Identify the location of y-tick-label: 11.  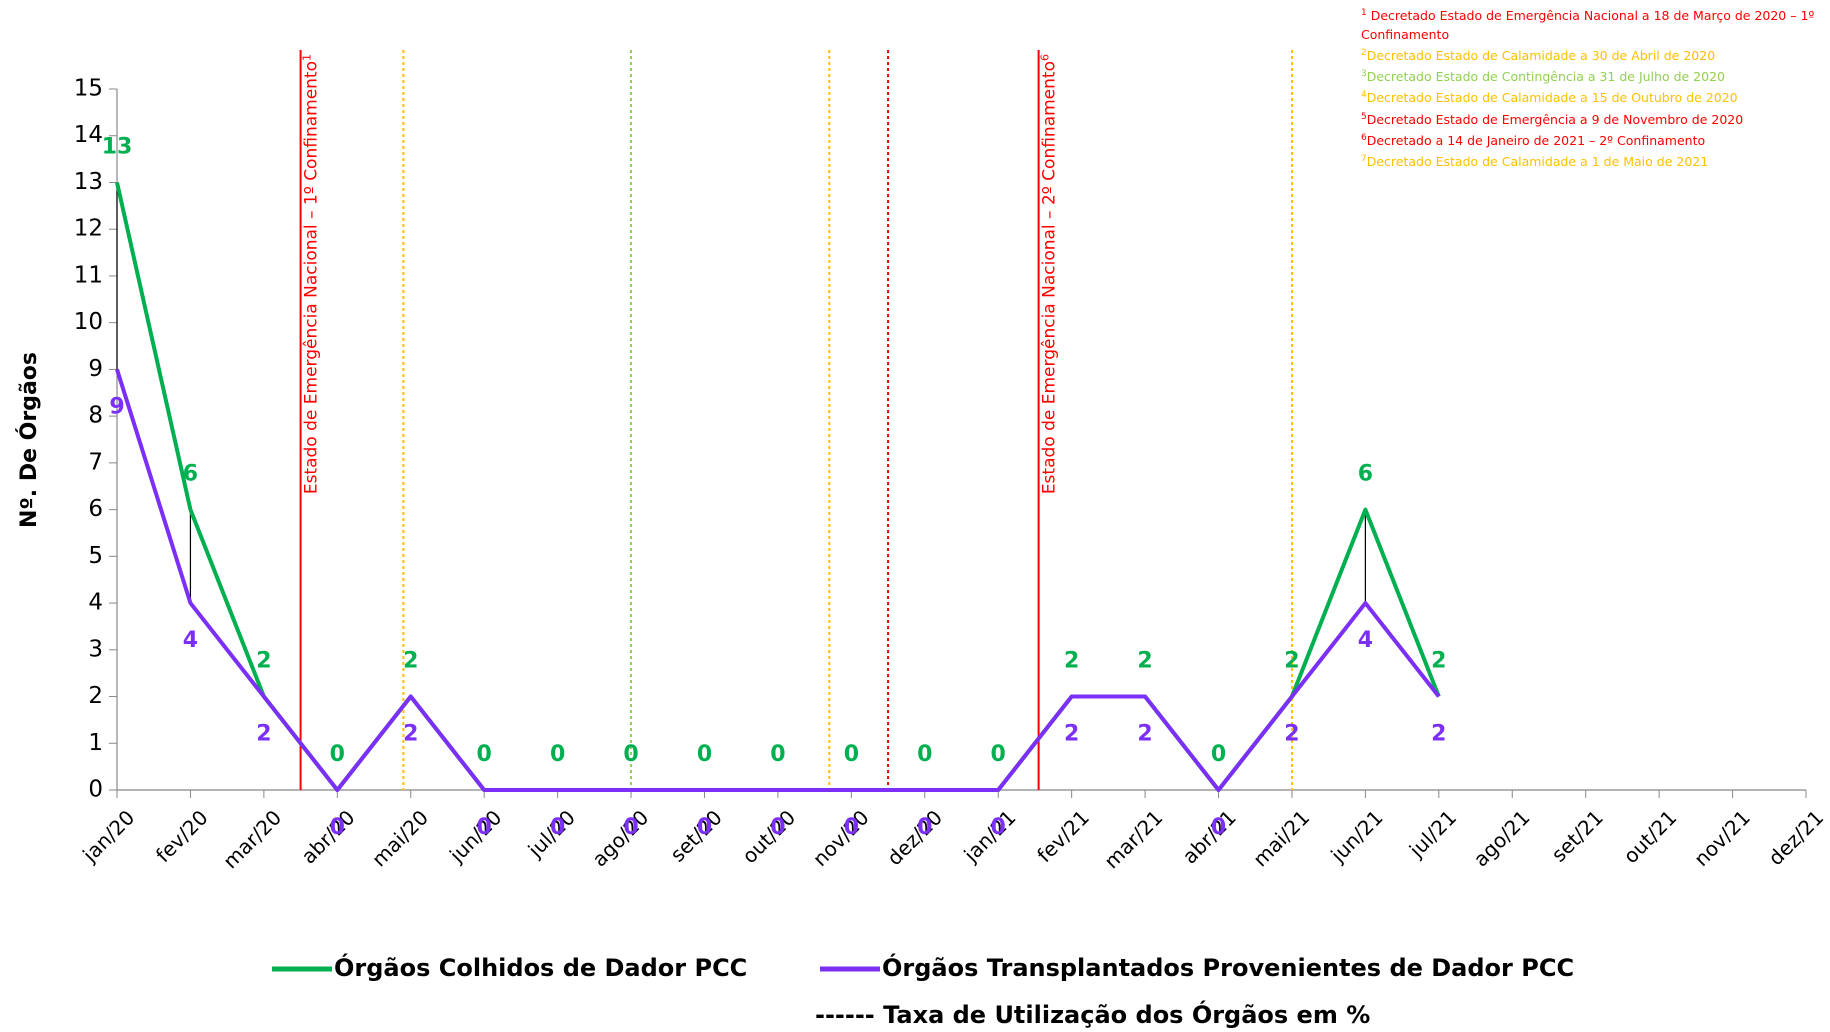
(88, 275).